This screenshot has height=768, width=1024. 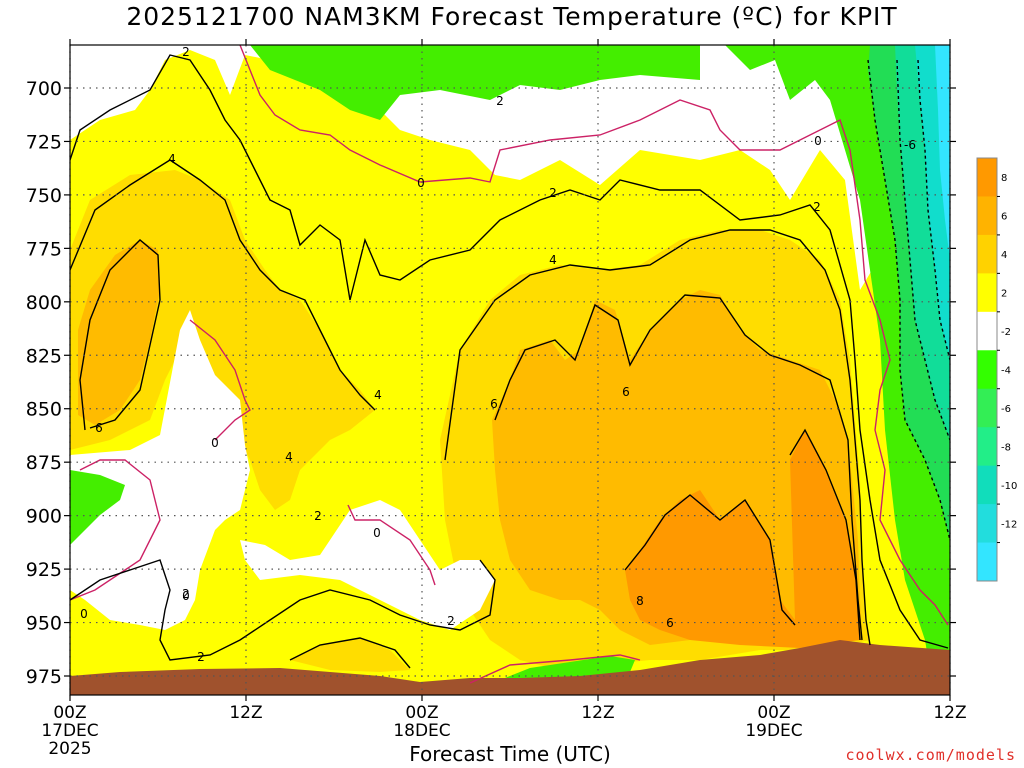 What do you see at coordinates (910, 145) in the screenshot?
I see `contour-label: -6` at bounding box center [910, 145].